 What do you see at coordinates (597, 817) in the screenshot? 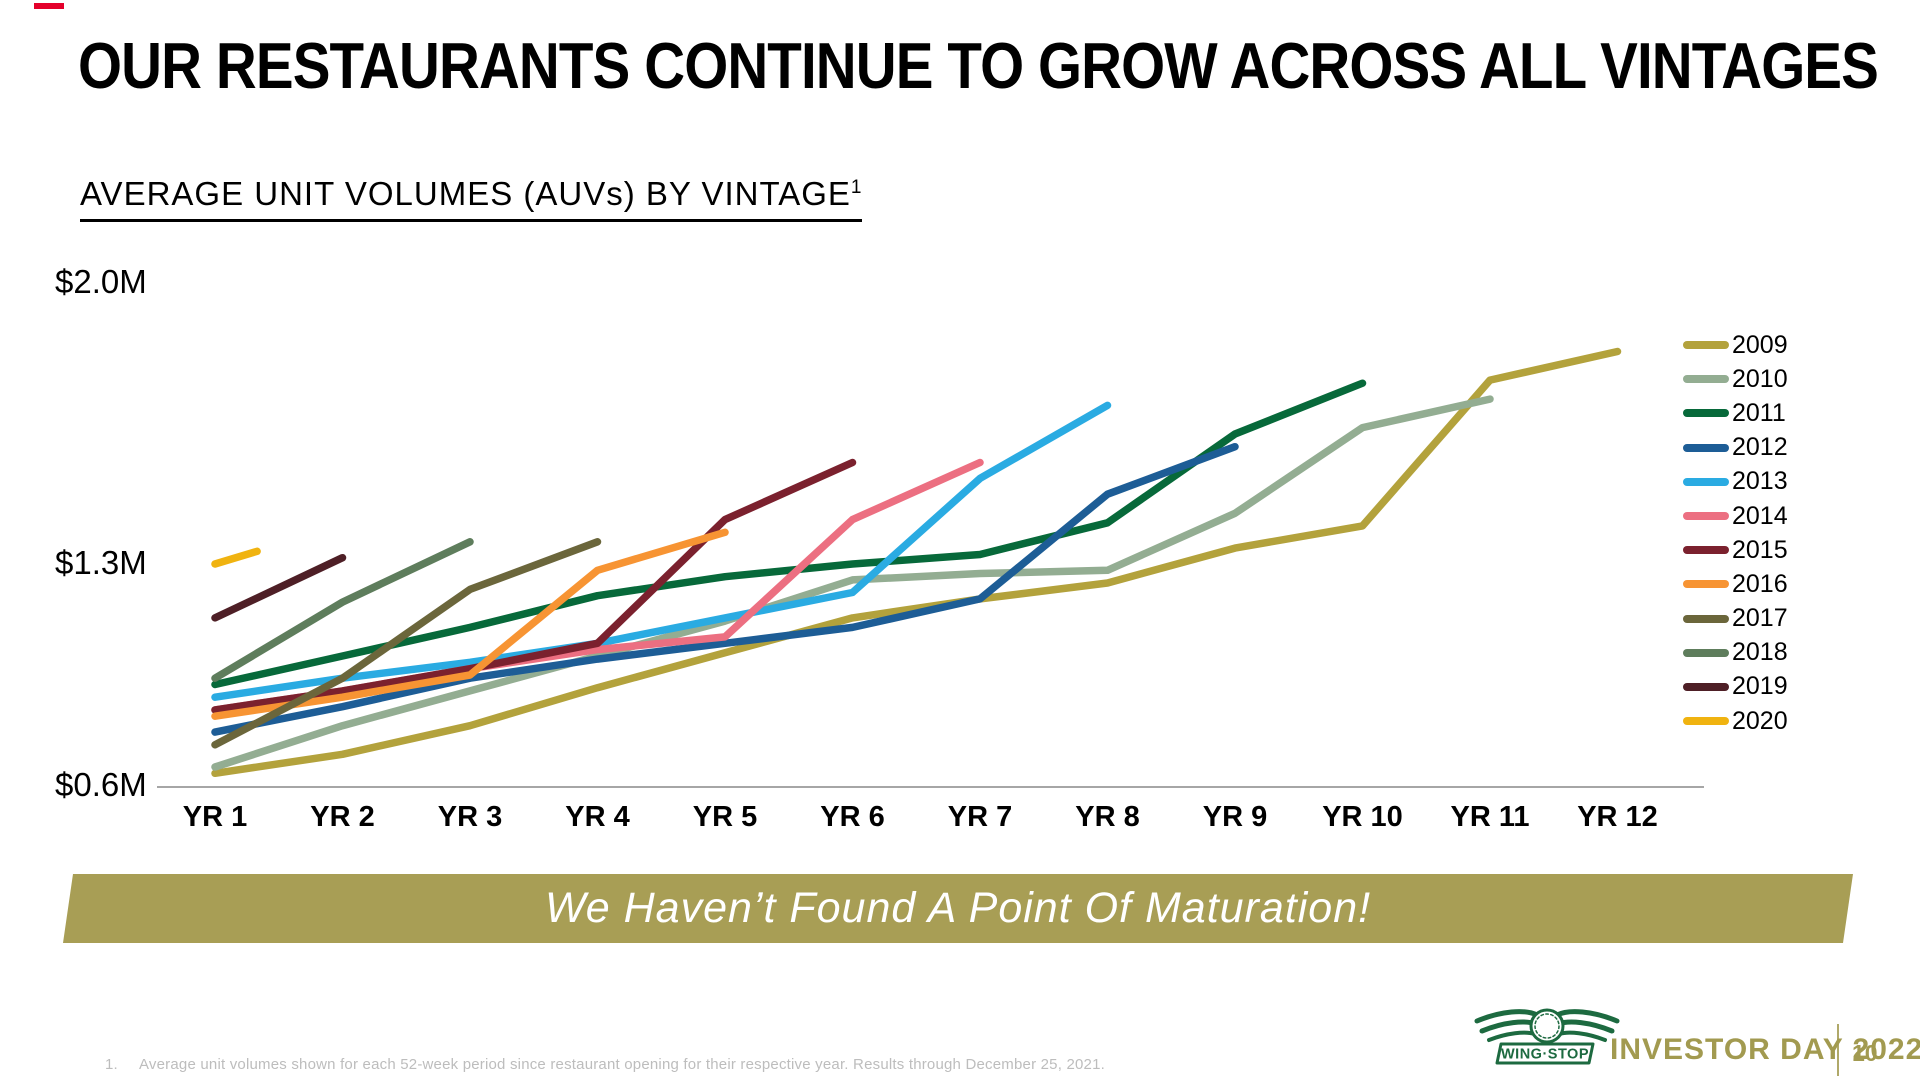
I see `x-tick-label: YR 4` at bounding box center [597, 817].